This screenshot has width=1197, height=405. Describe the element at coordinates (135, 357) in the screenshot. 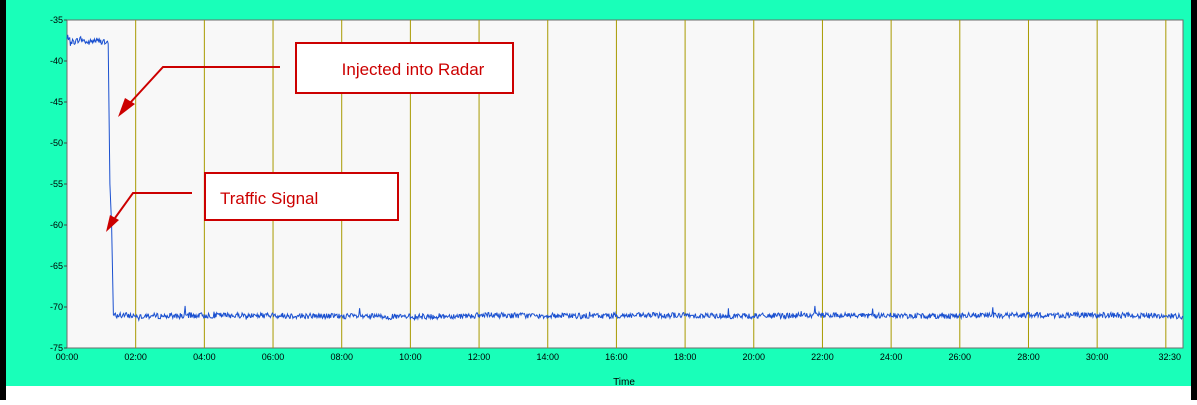

I see `x-tick-label: 02:00` at that location.